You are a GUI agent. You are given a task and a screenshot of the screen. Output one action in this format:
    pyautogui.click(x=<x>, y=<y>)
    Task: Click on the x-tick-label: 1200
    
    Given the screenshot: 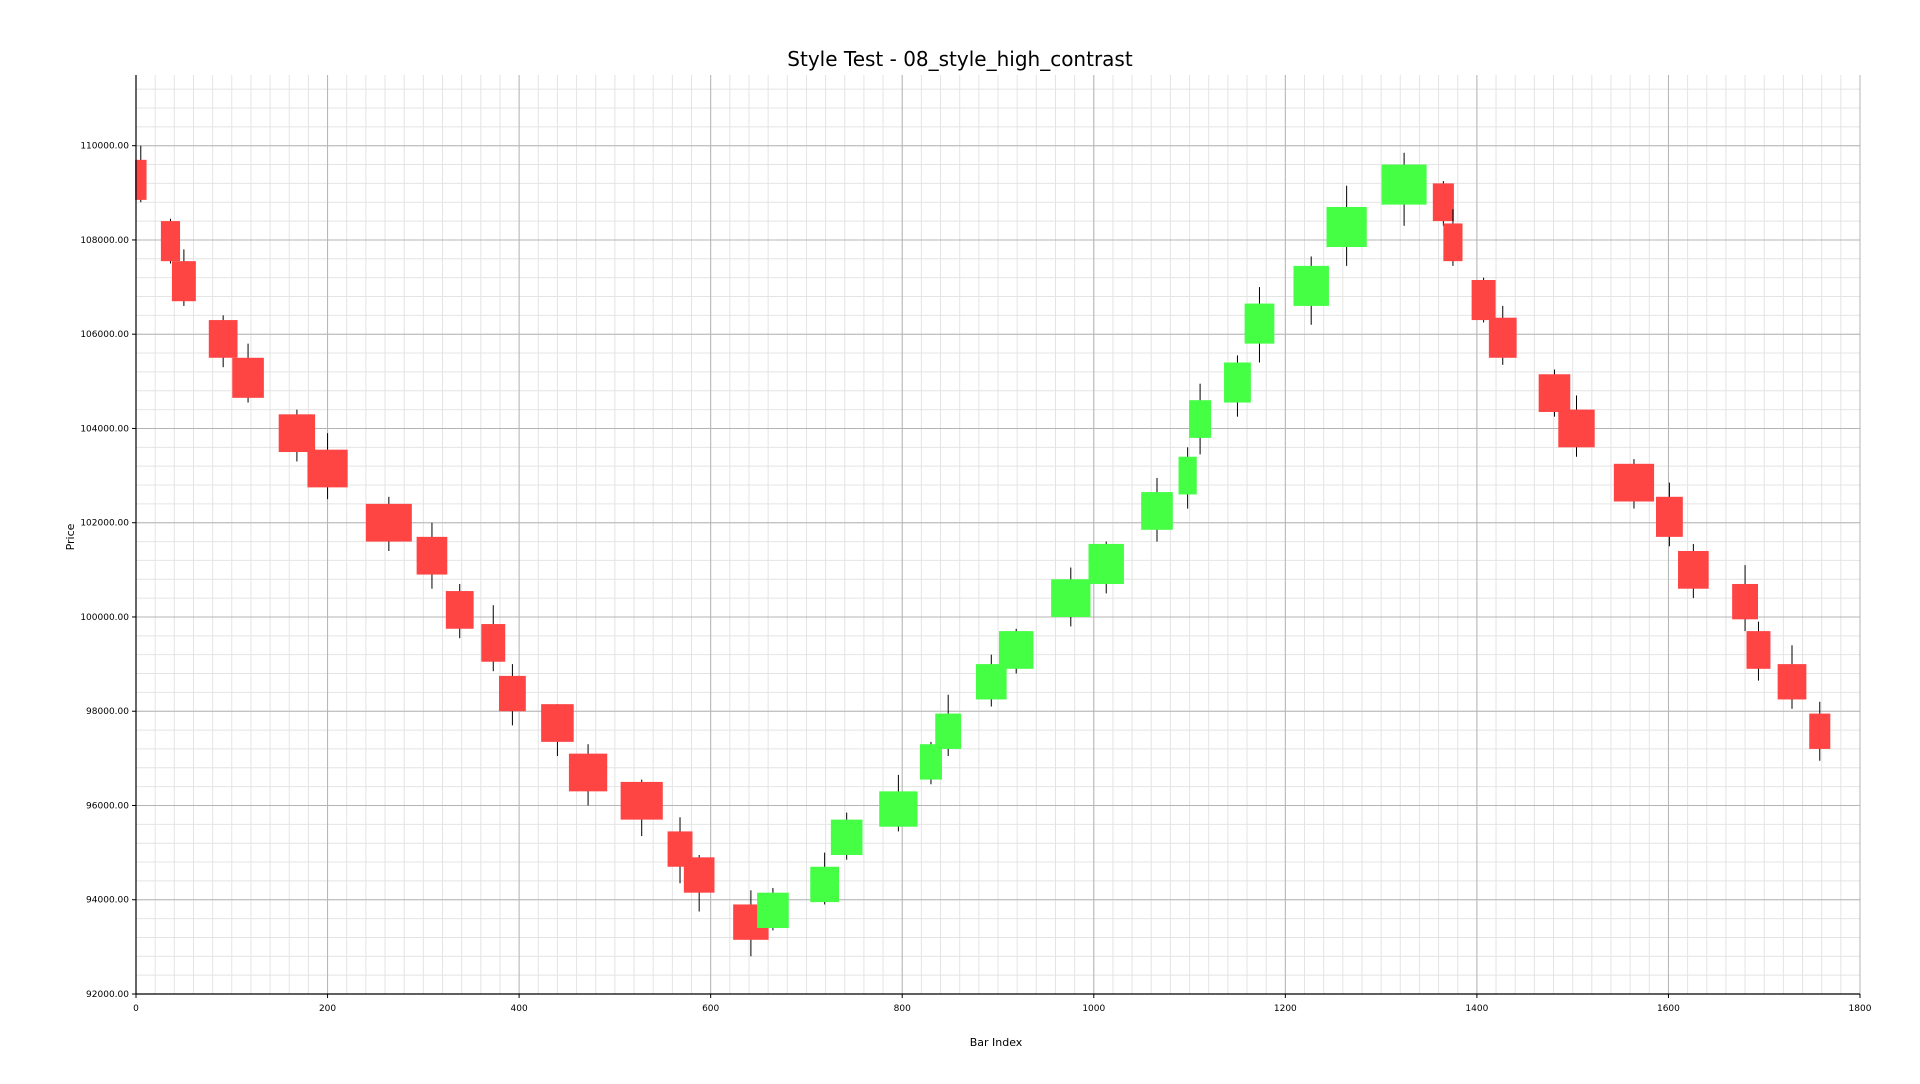 What is the action you would take?
    pyautogui.click(x=1285, y=1009)
    